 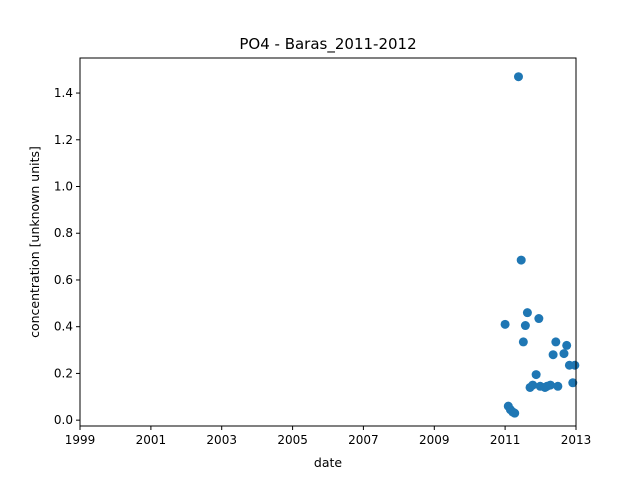 I want to click on x-tick-label: 2005, so click(x=292, y=440).